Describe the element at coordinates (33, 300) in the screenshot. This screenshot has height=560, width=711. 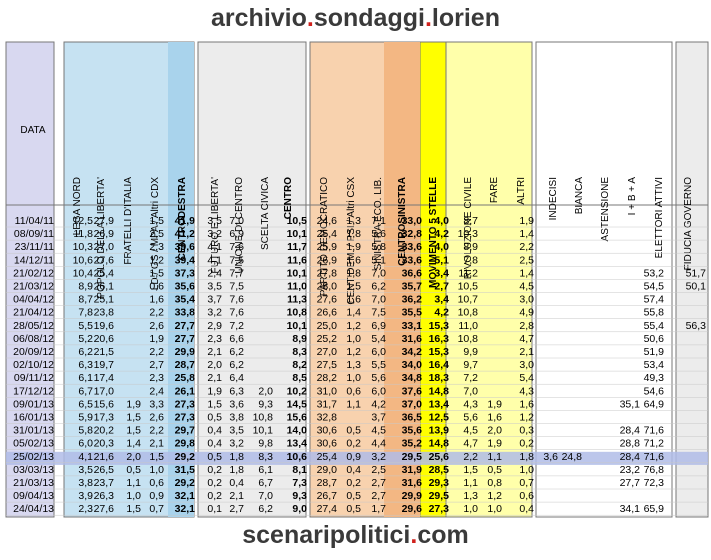
I see `cell-date: 04/04/12` at that location.